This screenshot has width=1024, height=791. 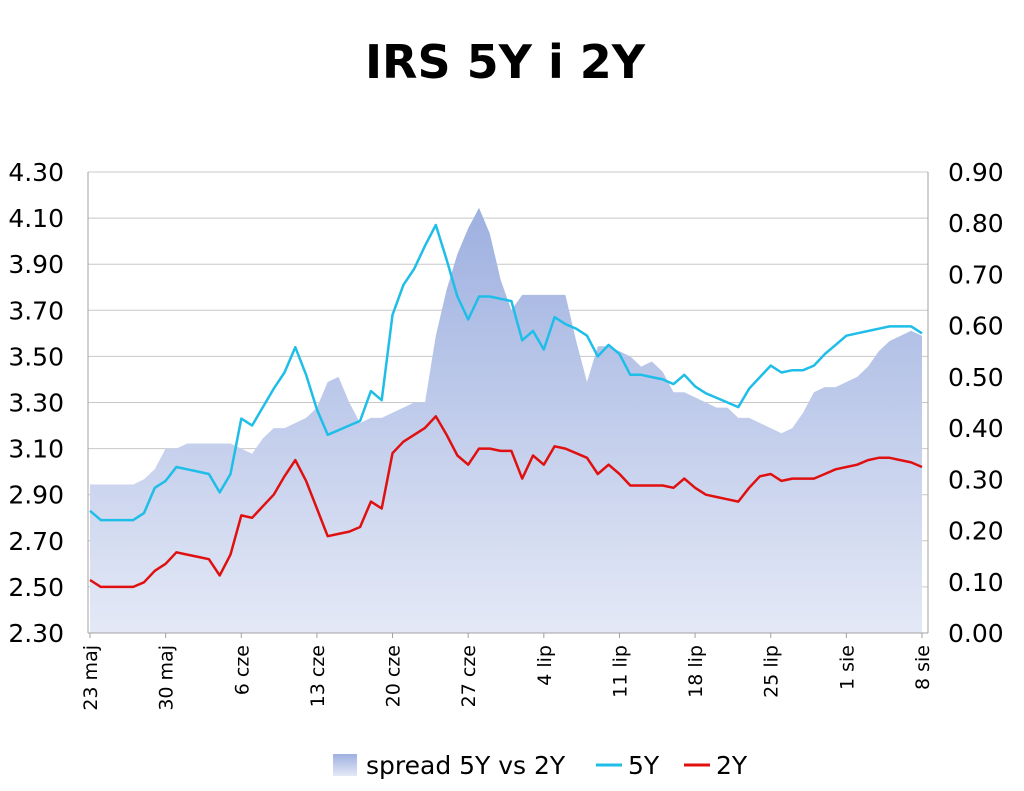 I want to click on chart-title: IRS 5Y i 2Y, so click(x=505, y=62).